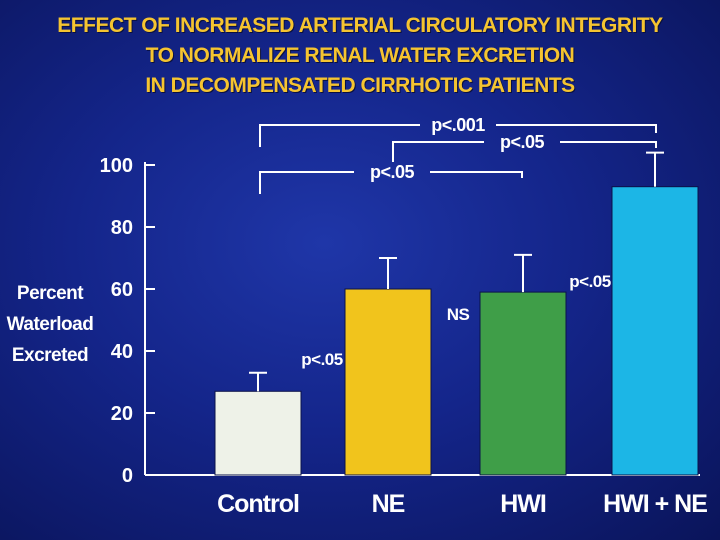 This screenshot has height=540, width=720. I want to click on comparison-label-3: p<.05, so click(392, 172).